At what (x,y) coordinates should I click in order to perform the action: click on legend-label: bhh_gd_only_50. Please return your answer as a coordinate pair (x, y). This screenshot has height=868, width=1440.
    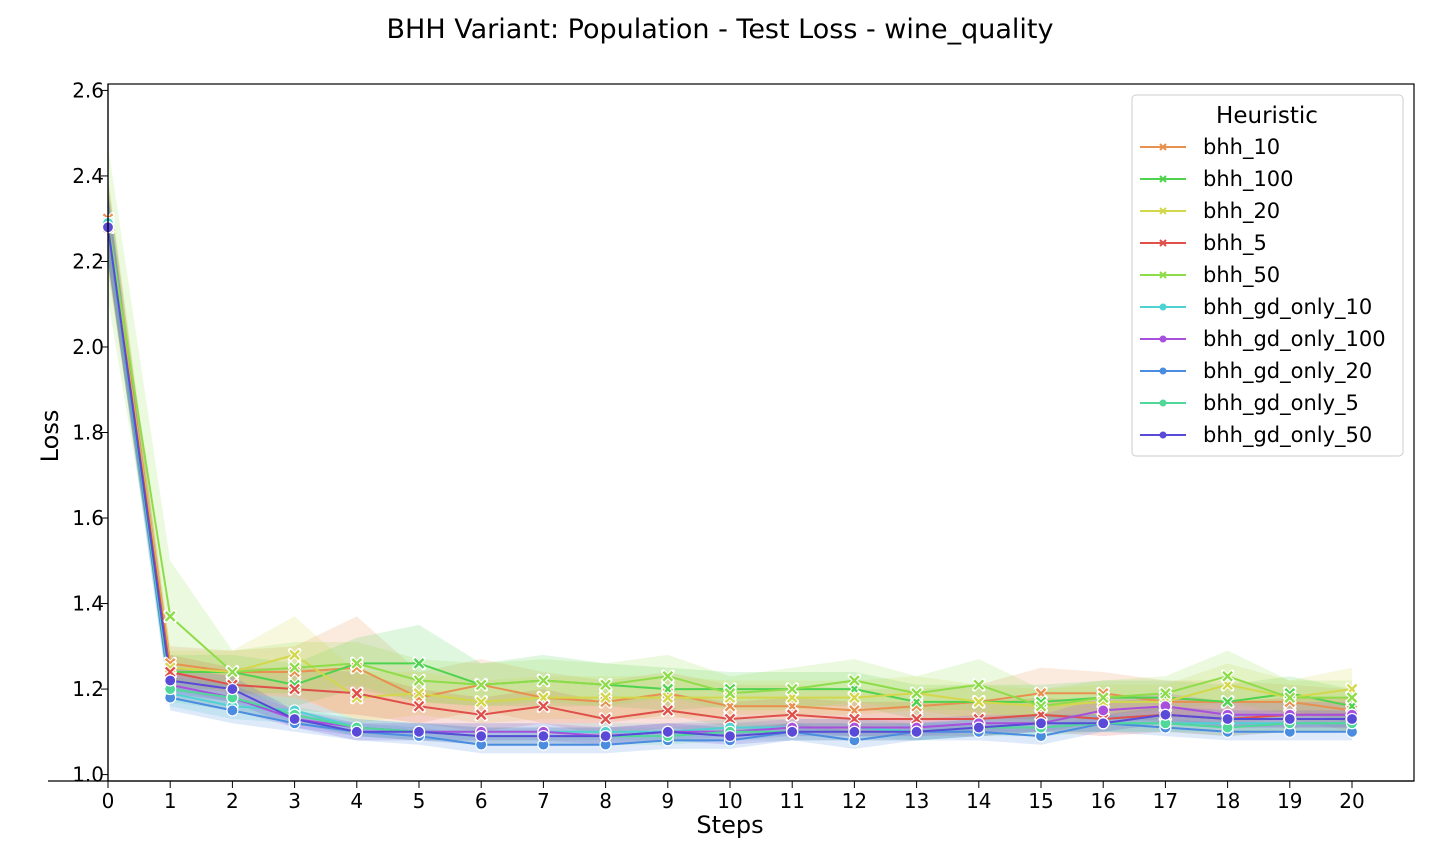
    Looking at the image, I should click on (1287, 435).